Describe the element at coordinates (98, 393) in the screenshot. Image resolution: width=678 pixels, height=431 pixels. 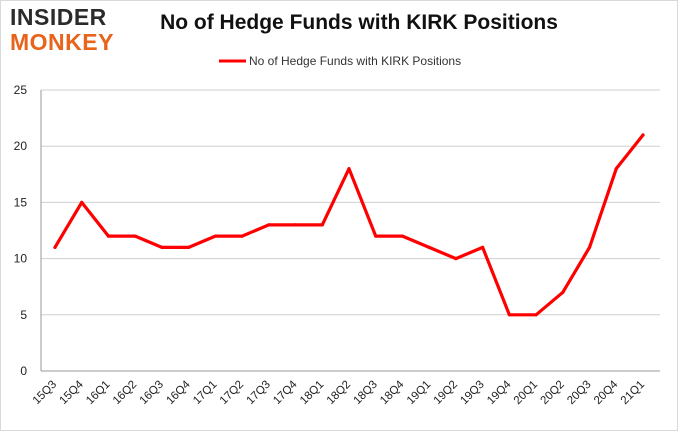
I see `x-tick-label: 16Q1` at that location.